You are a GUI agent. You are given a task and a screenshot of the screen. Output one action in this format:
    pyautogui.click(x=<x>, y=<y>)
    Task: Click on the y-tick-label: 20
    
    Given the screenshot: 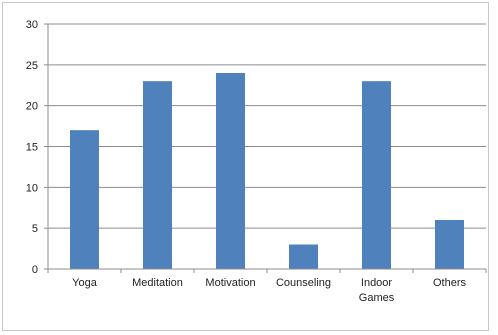 What is the action you would take?
    pyautogui.click(x=32, y=107)
    